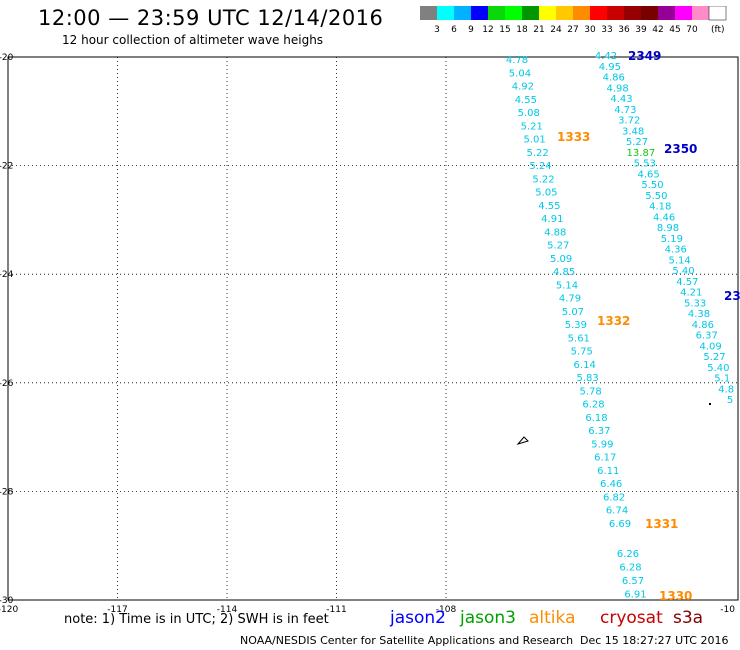 The image size is (740, 650). What do you see at coordinates (664, 217) in the screenshot?
I see `swh-value: 4.46` at bounding box center [664, 217].